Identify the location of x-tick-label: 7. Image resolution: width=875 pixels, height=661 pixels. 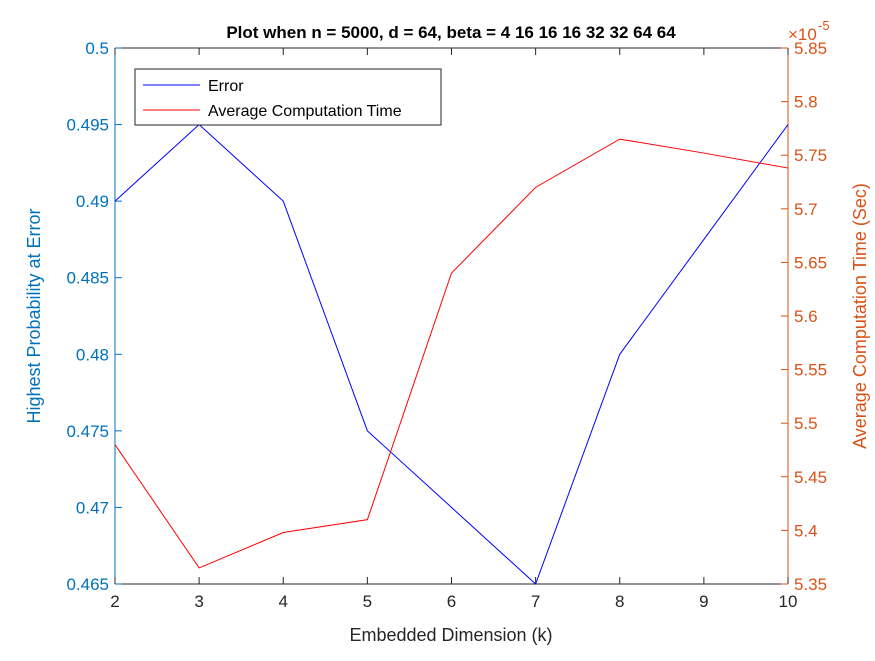
(535, 601).